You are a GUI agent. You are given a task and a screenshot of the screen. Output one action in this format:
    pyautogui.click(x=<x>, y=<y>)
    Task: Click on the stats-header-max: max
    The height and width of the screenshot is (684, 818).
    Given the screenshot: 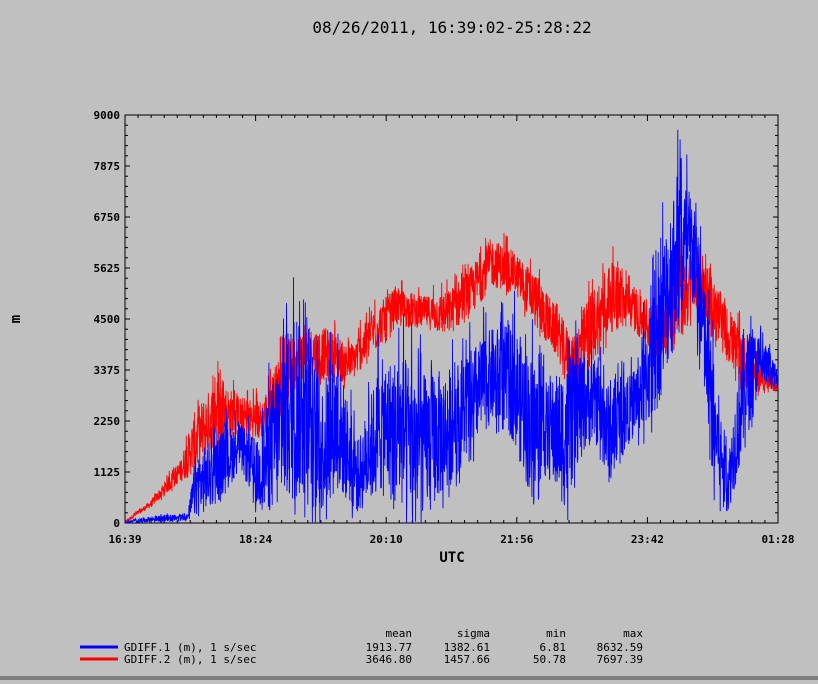 What is the action you would take?
    pyautogui.click(x=633, y=633)
    